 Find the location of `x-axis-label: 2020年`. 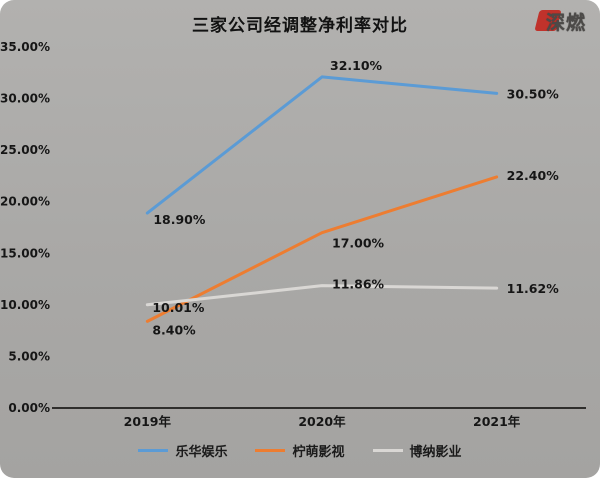

x-axis-label: 2020年 is located at coordinates (322, 421).